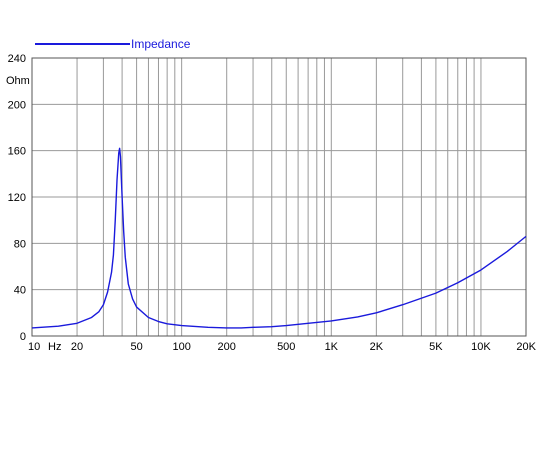  What do you see at coordinates (332, 347) in the screenshot?
I see `x-tick-label: 1K` at bounding box center [332, 347].